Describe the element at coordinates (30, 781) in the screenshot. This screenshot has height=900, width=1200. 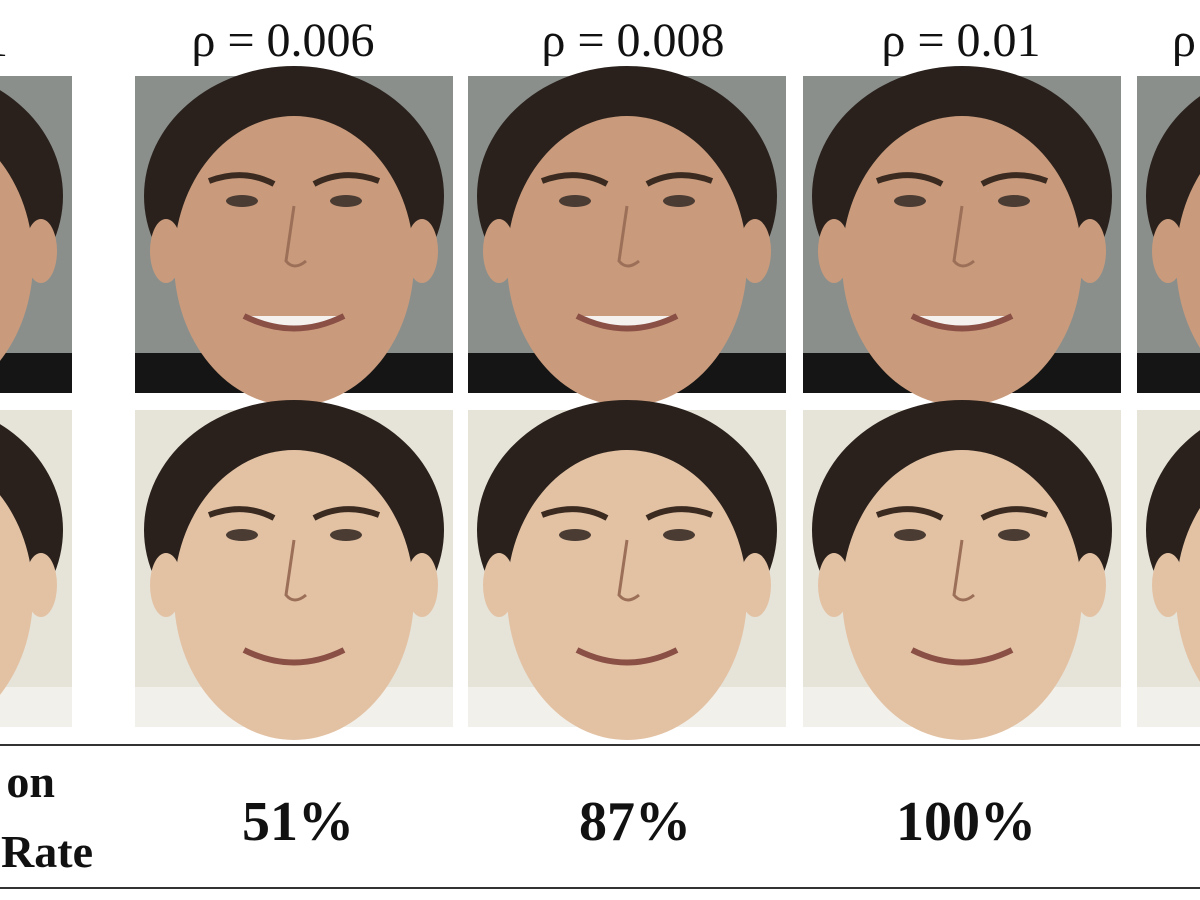
I see `row-label: on` at that location.